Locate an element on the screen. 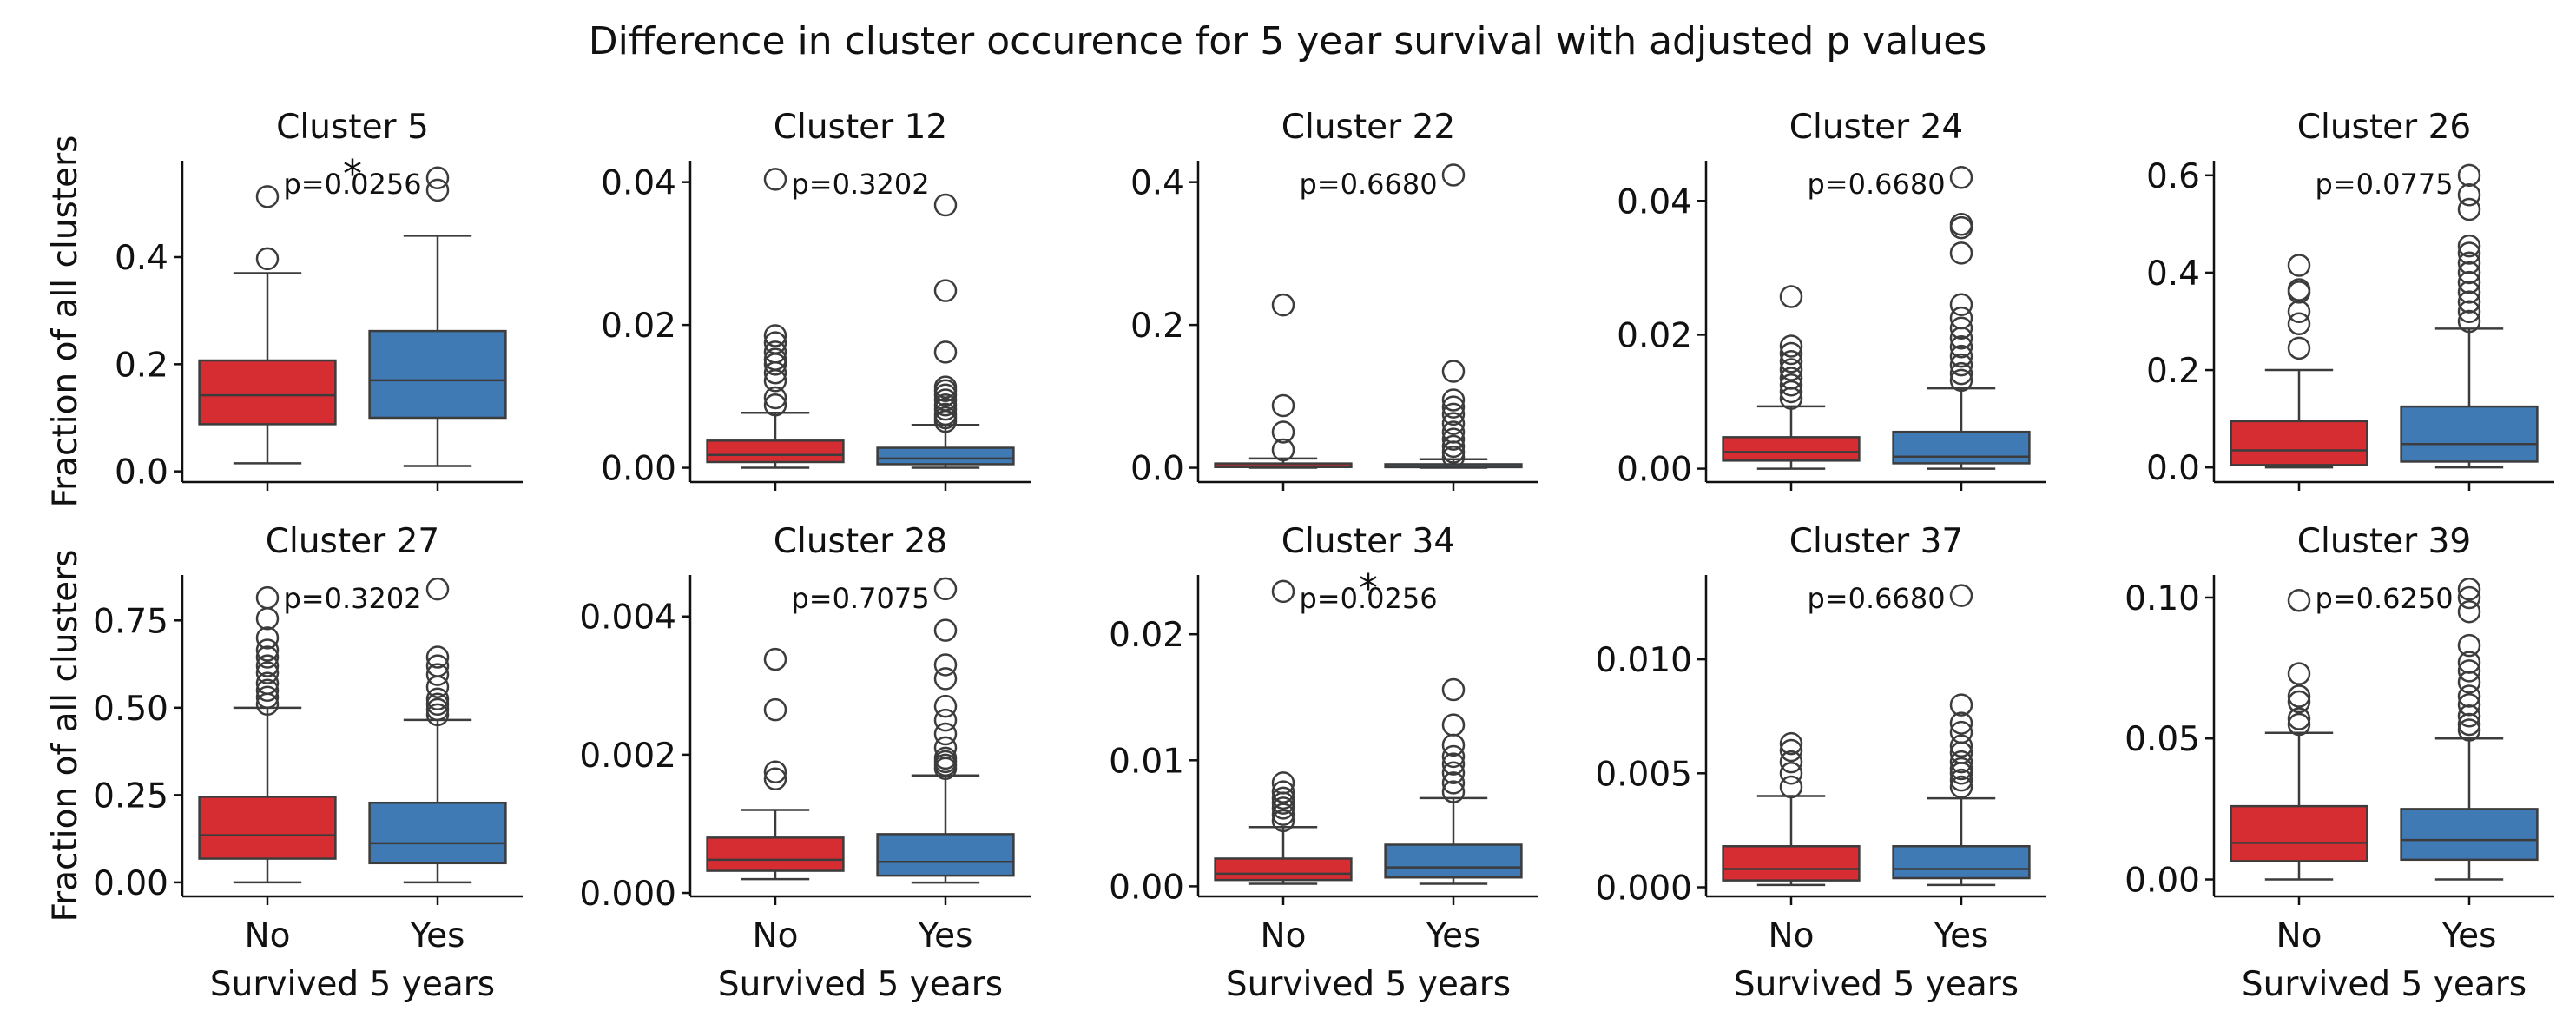  p-value-annotation: p=0.0256 is located at coordinates (352, 184).